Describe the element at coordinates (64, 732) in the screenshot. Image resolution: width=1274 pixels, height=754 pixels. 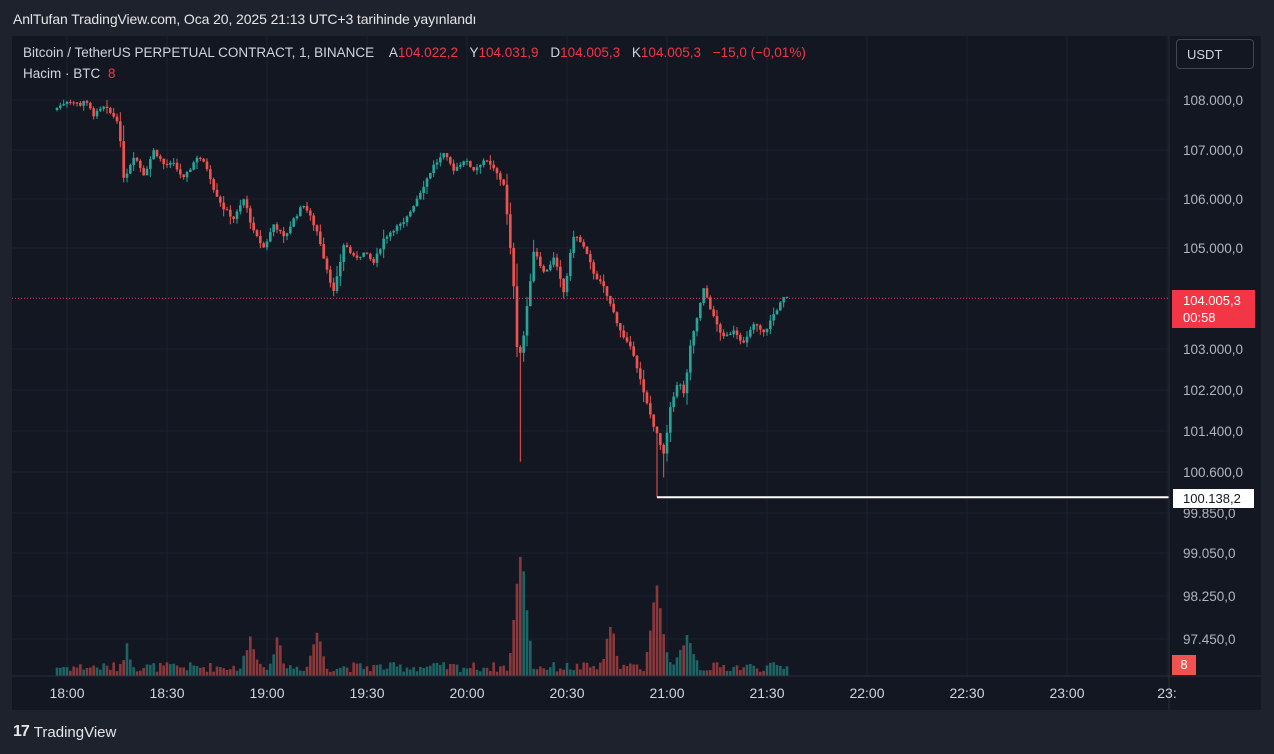
I see `tradingview-logo: 17 TradingView` at that location.